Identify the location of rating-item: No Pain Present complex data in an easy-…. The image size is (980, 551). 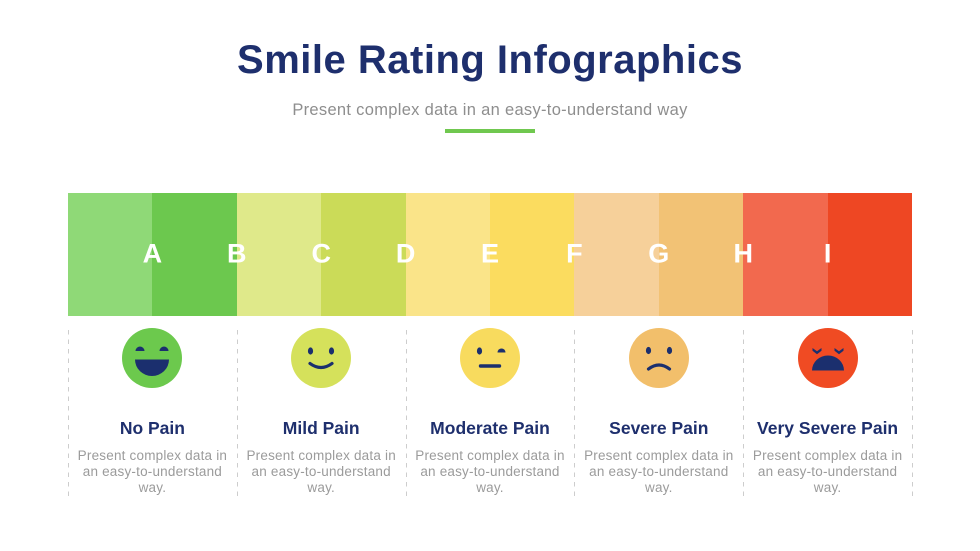
(152, 413).